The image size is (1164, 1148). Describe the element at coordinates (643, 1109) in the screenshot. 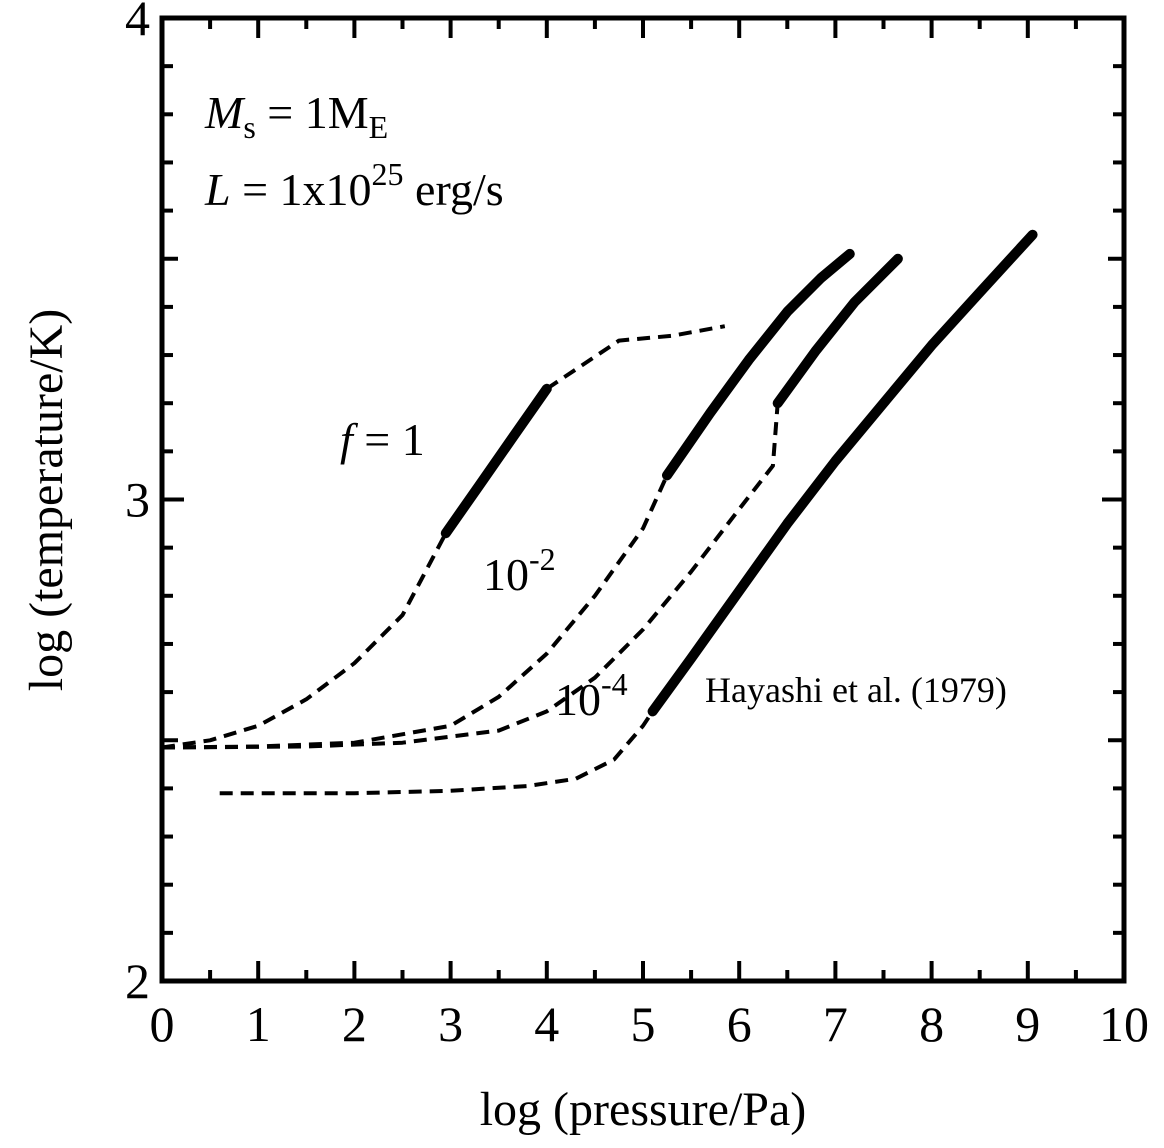

I see `x-axis-title: log (pressure/Pa)` at that location.